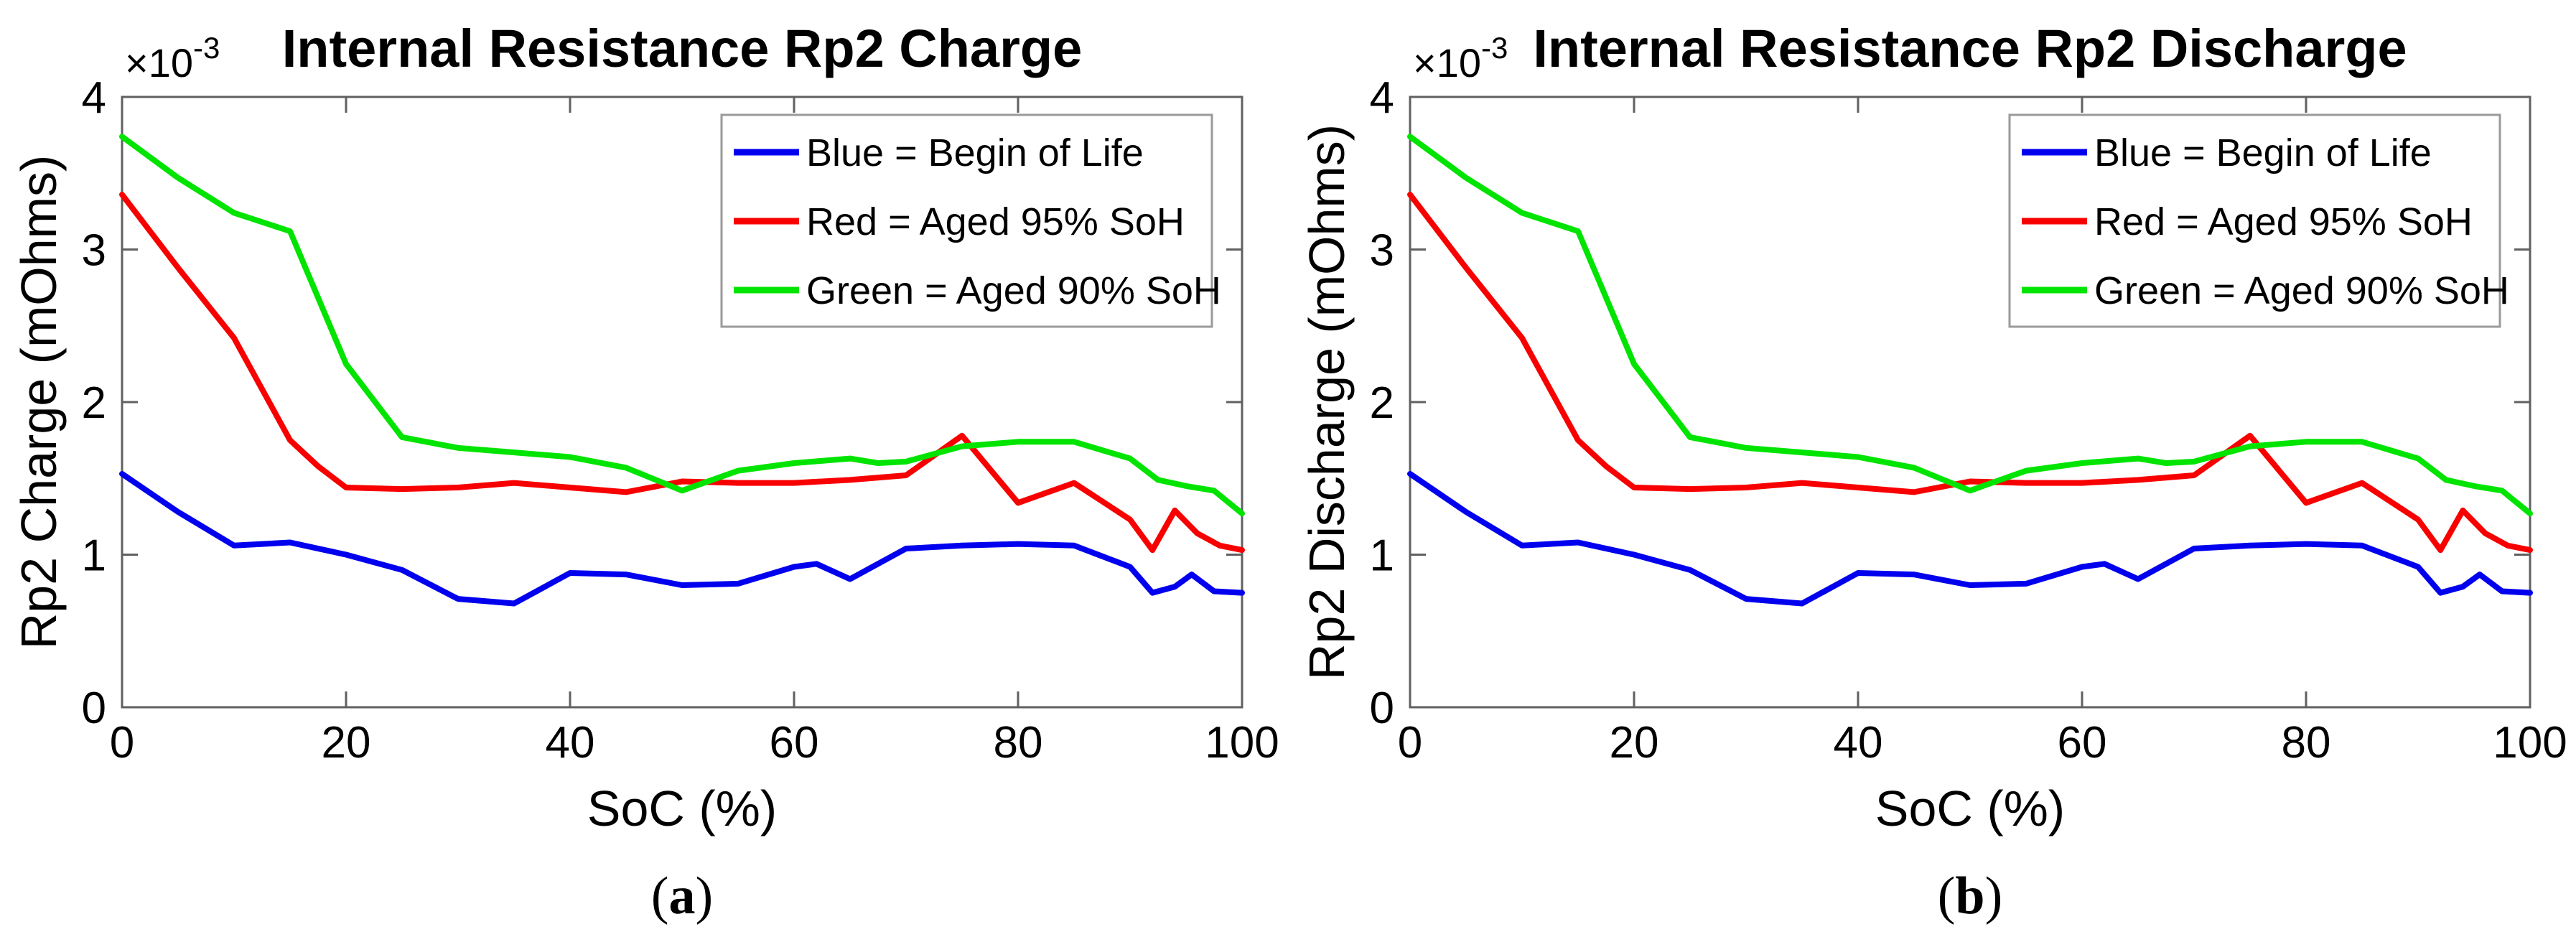 The image size is (2576, 937). I want to click on caption-letter: a, so click(682, 897).